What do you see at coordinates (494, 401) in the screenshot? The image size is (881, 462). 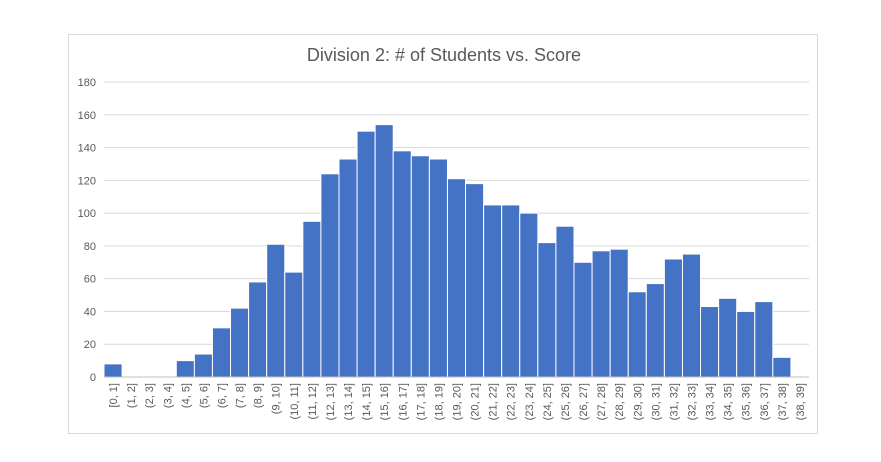 I see `x-tick-label: (21, 22]` at bounding box center [494, 401].